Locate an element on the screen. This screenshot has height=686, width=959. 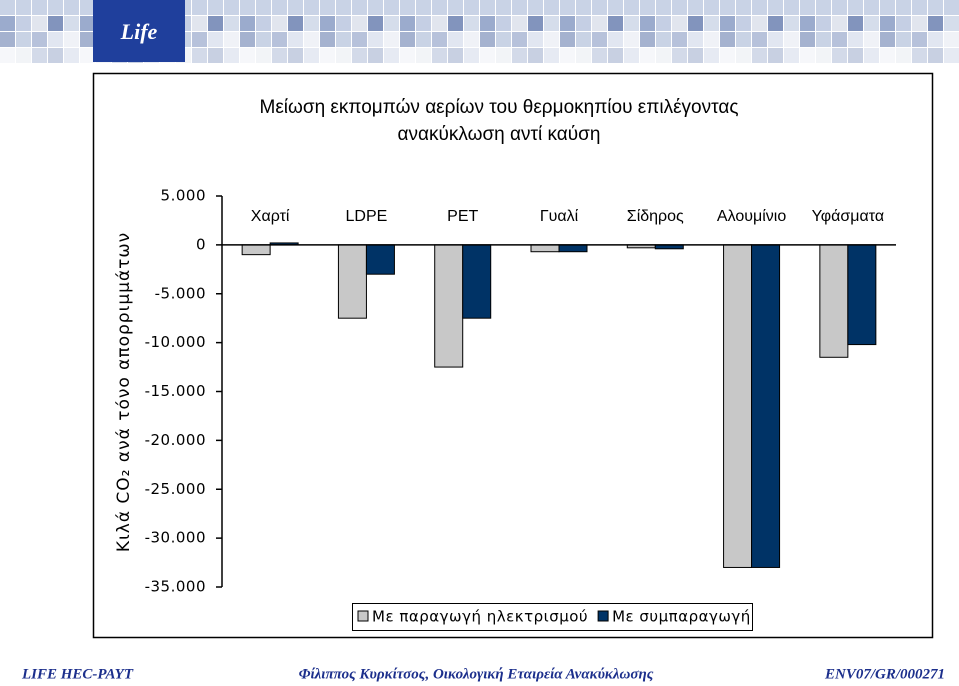
y-tick-label: -30.000 is located at coordinates (175, 538).